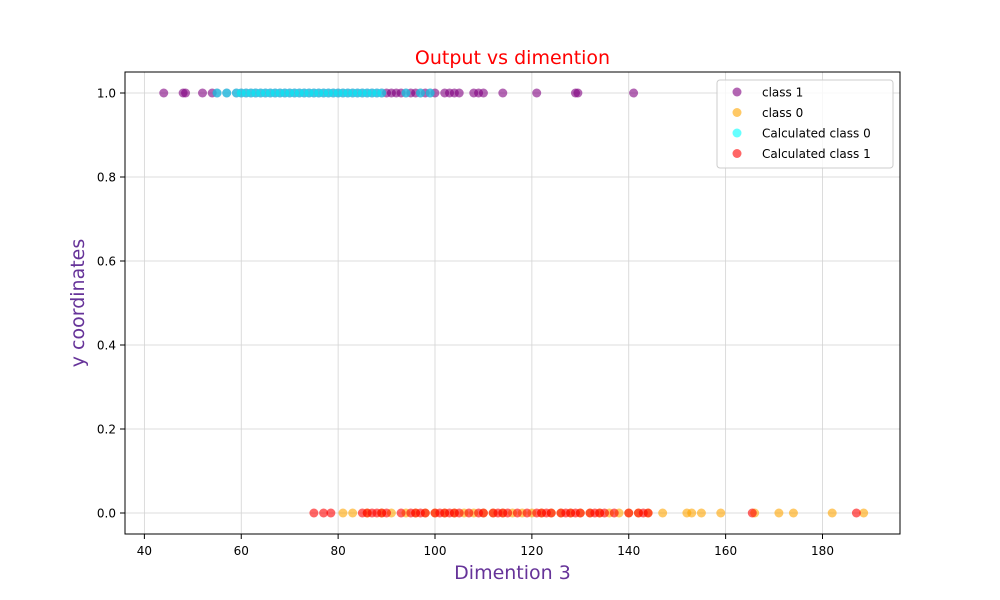  Describe the element at coordinates (337, 551) in the screenshot. I see `x-tick-label: 80` at that location.